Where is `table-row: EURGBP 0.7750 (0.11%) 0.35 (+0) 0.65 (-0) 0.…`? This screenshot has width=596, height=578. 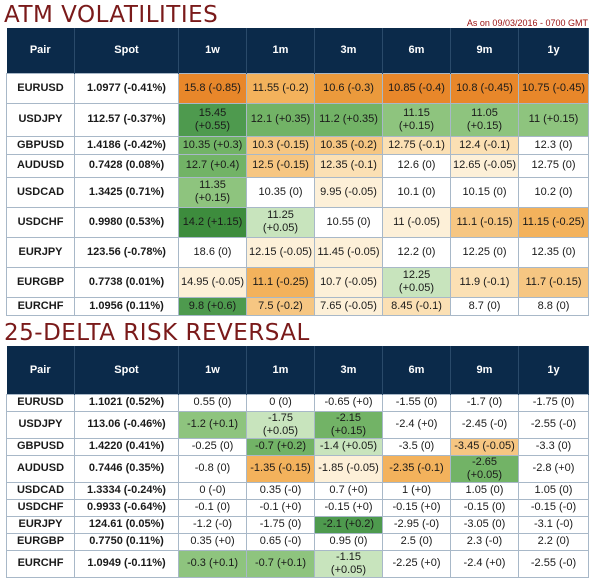 table-row: EURGBP 0.7750 (0.11%) 0.35 (+0) 0.65 (-0) 0.… is located at coordinates (297, 541).